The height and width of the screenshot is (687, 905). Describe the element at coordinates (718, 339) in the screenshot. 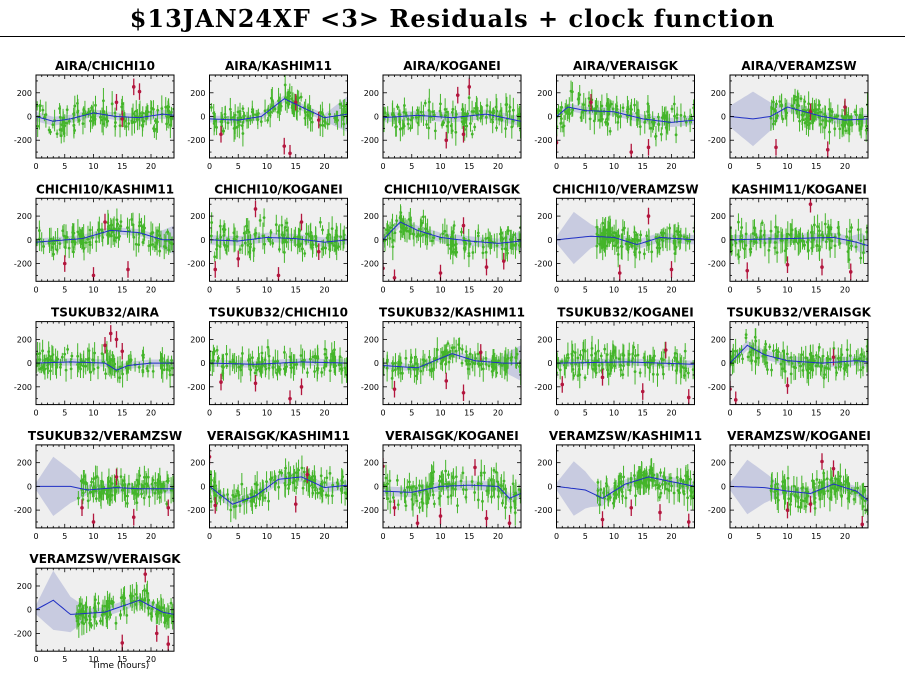

I see `y-tick-label: 200` at that location.